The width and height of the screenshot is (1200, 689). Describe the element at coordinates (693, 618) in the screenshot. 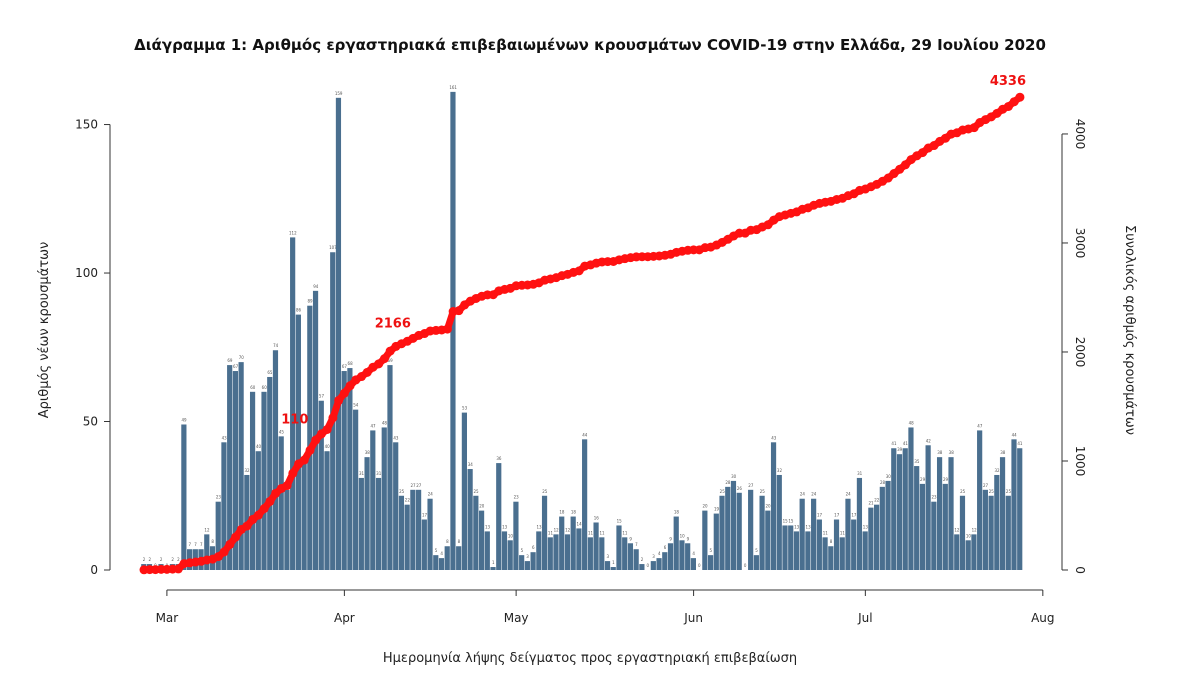

I see `x-tick-label: Jun` at that location.